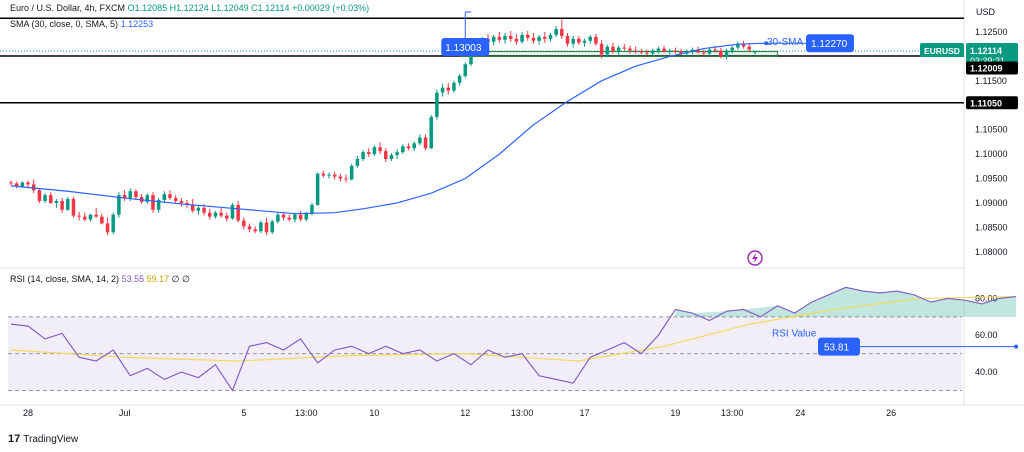 This screenshot has width=1024, height=452. Describe the element at coordinates (755, 258) in the screenshot. I see `lightning-icon` at that location.